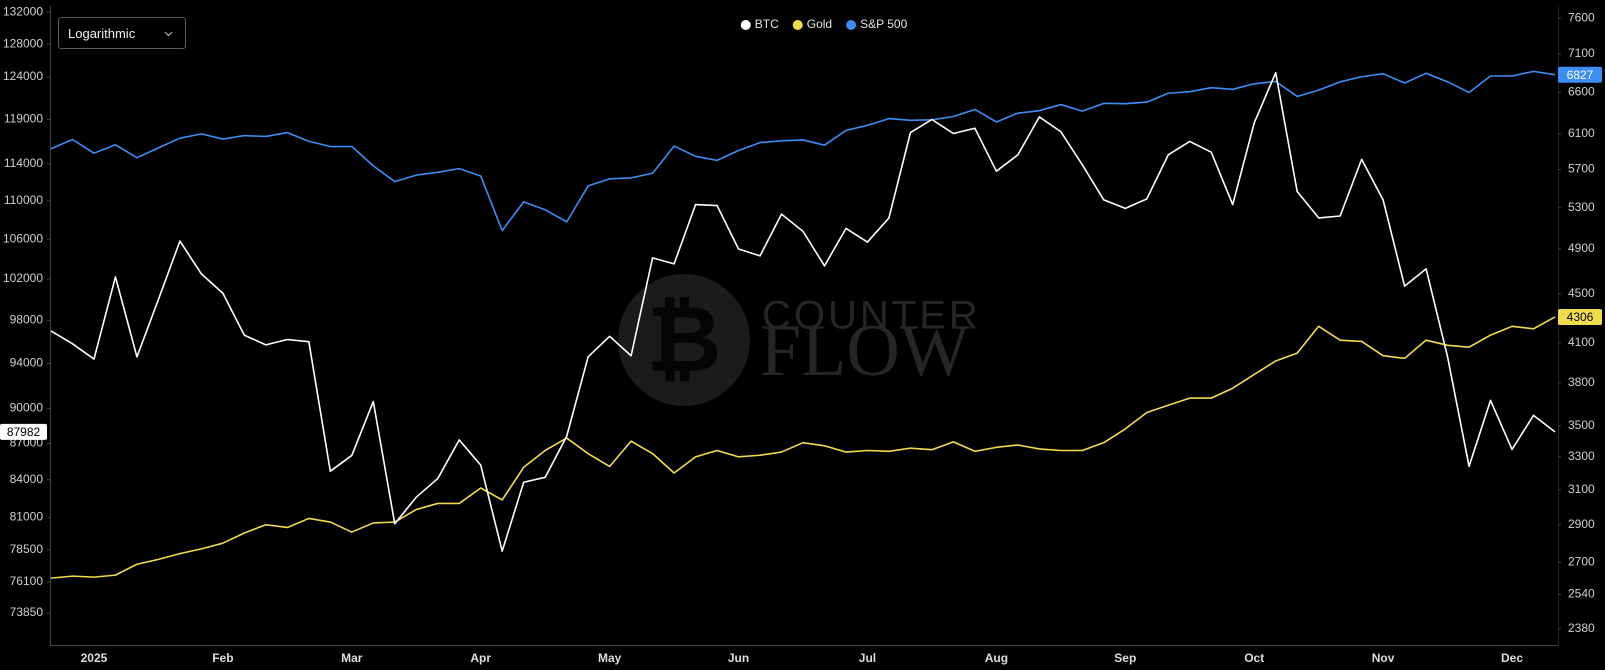  What do you see at coordinates (1581, 456) in the screenshot?
I see `y2-tick-label: 3300` at bounding box center [1581, 456].